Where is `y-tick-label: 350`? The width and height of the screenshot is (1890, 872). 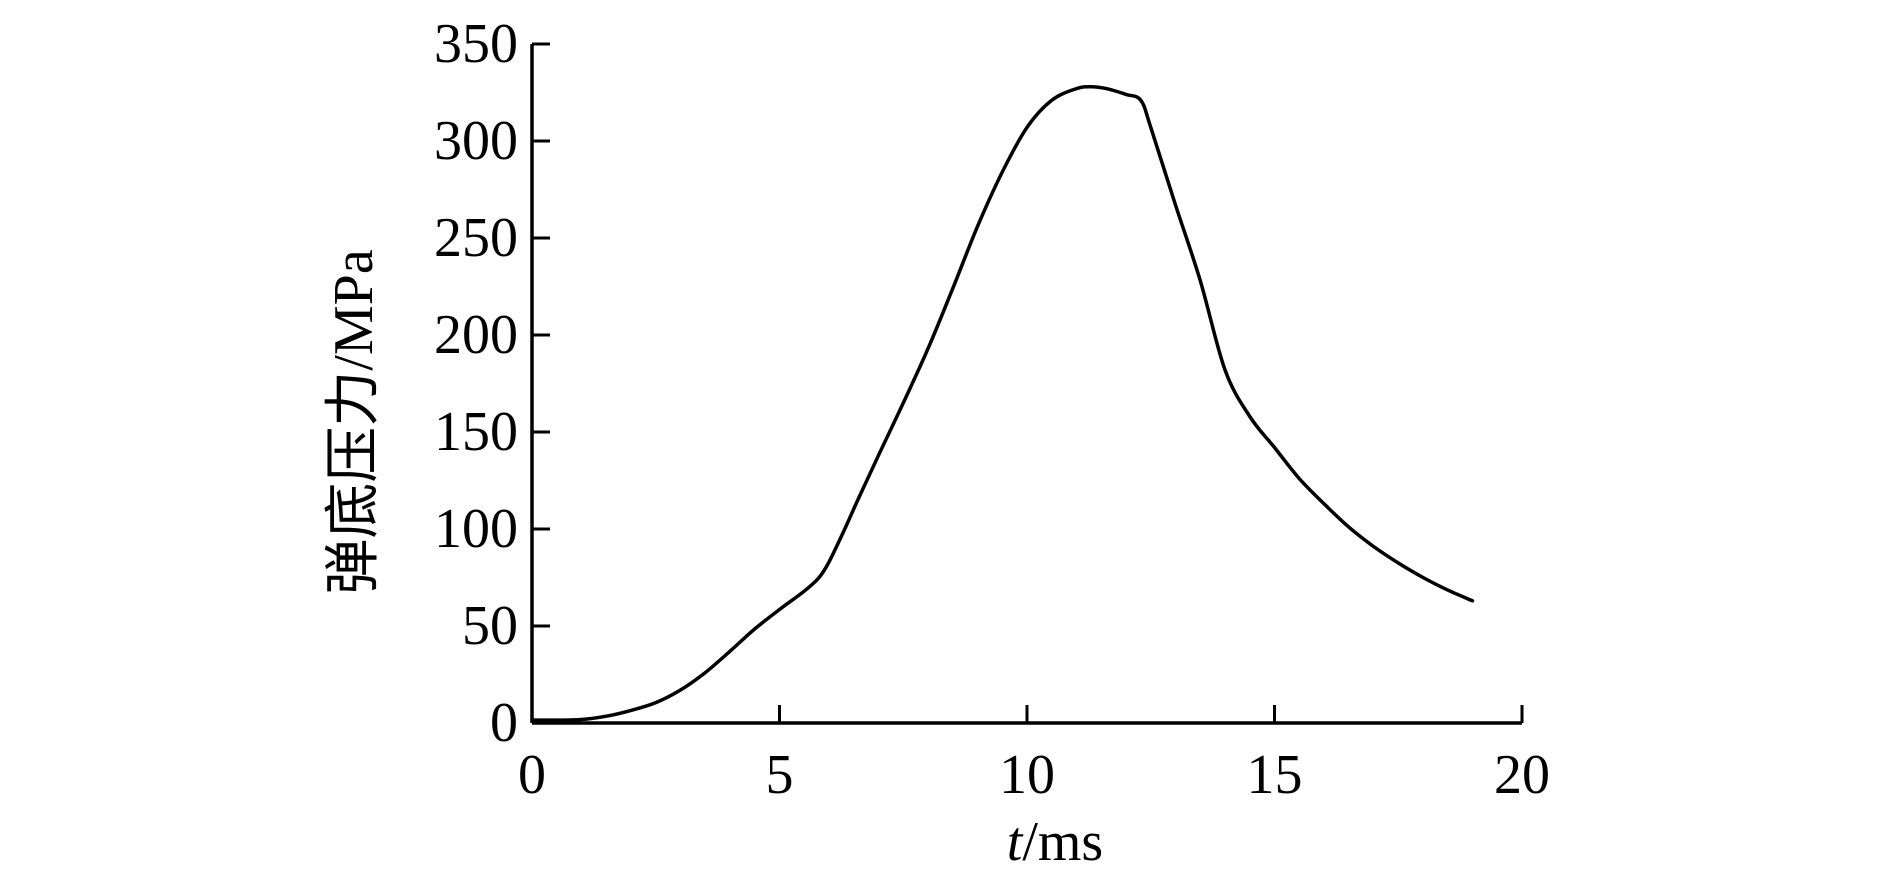
y-tick-label: 350 is located at coordinates (476, 44).